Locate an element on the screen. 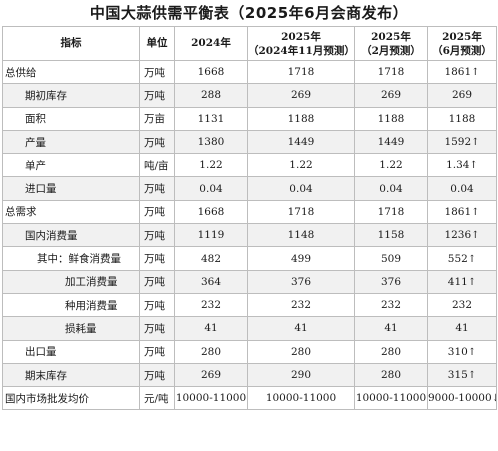  value-nov-forecast-cell-text: 1.22 is located at coordinates (301, 165).